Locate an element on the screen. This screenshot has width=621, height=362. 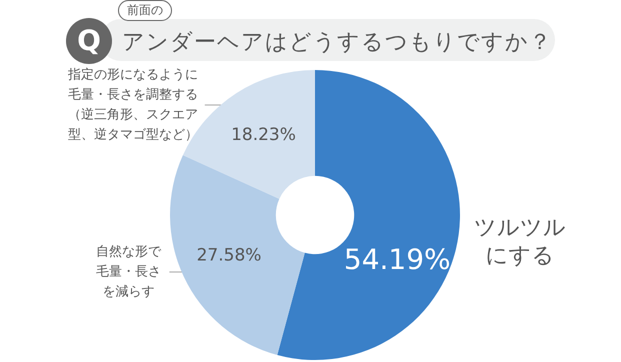
data-label: 54.19% is located at coordinates (397, 259).